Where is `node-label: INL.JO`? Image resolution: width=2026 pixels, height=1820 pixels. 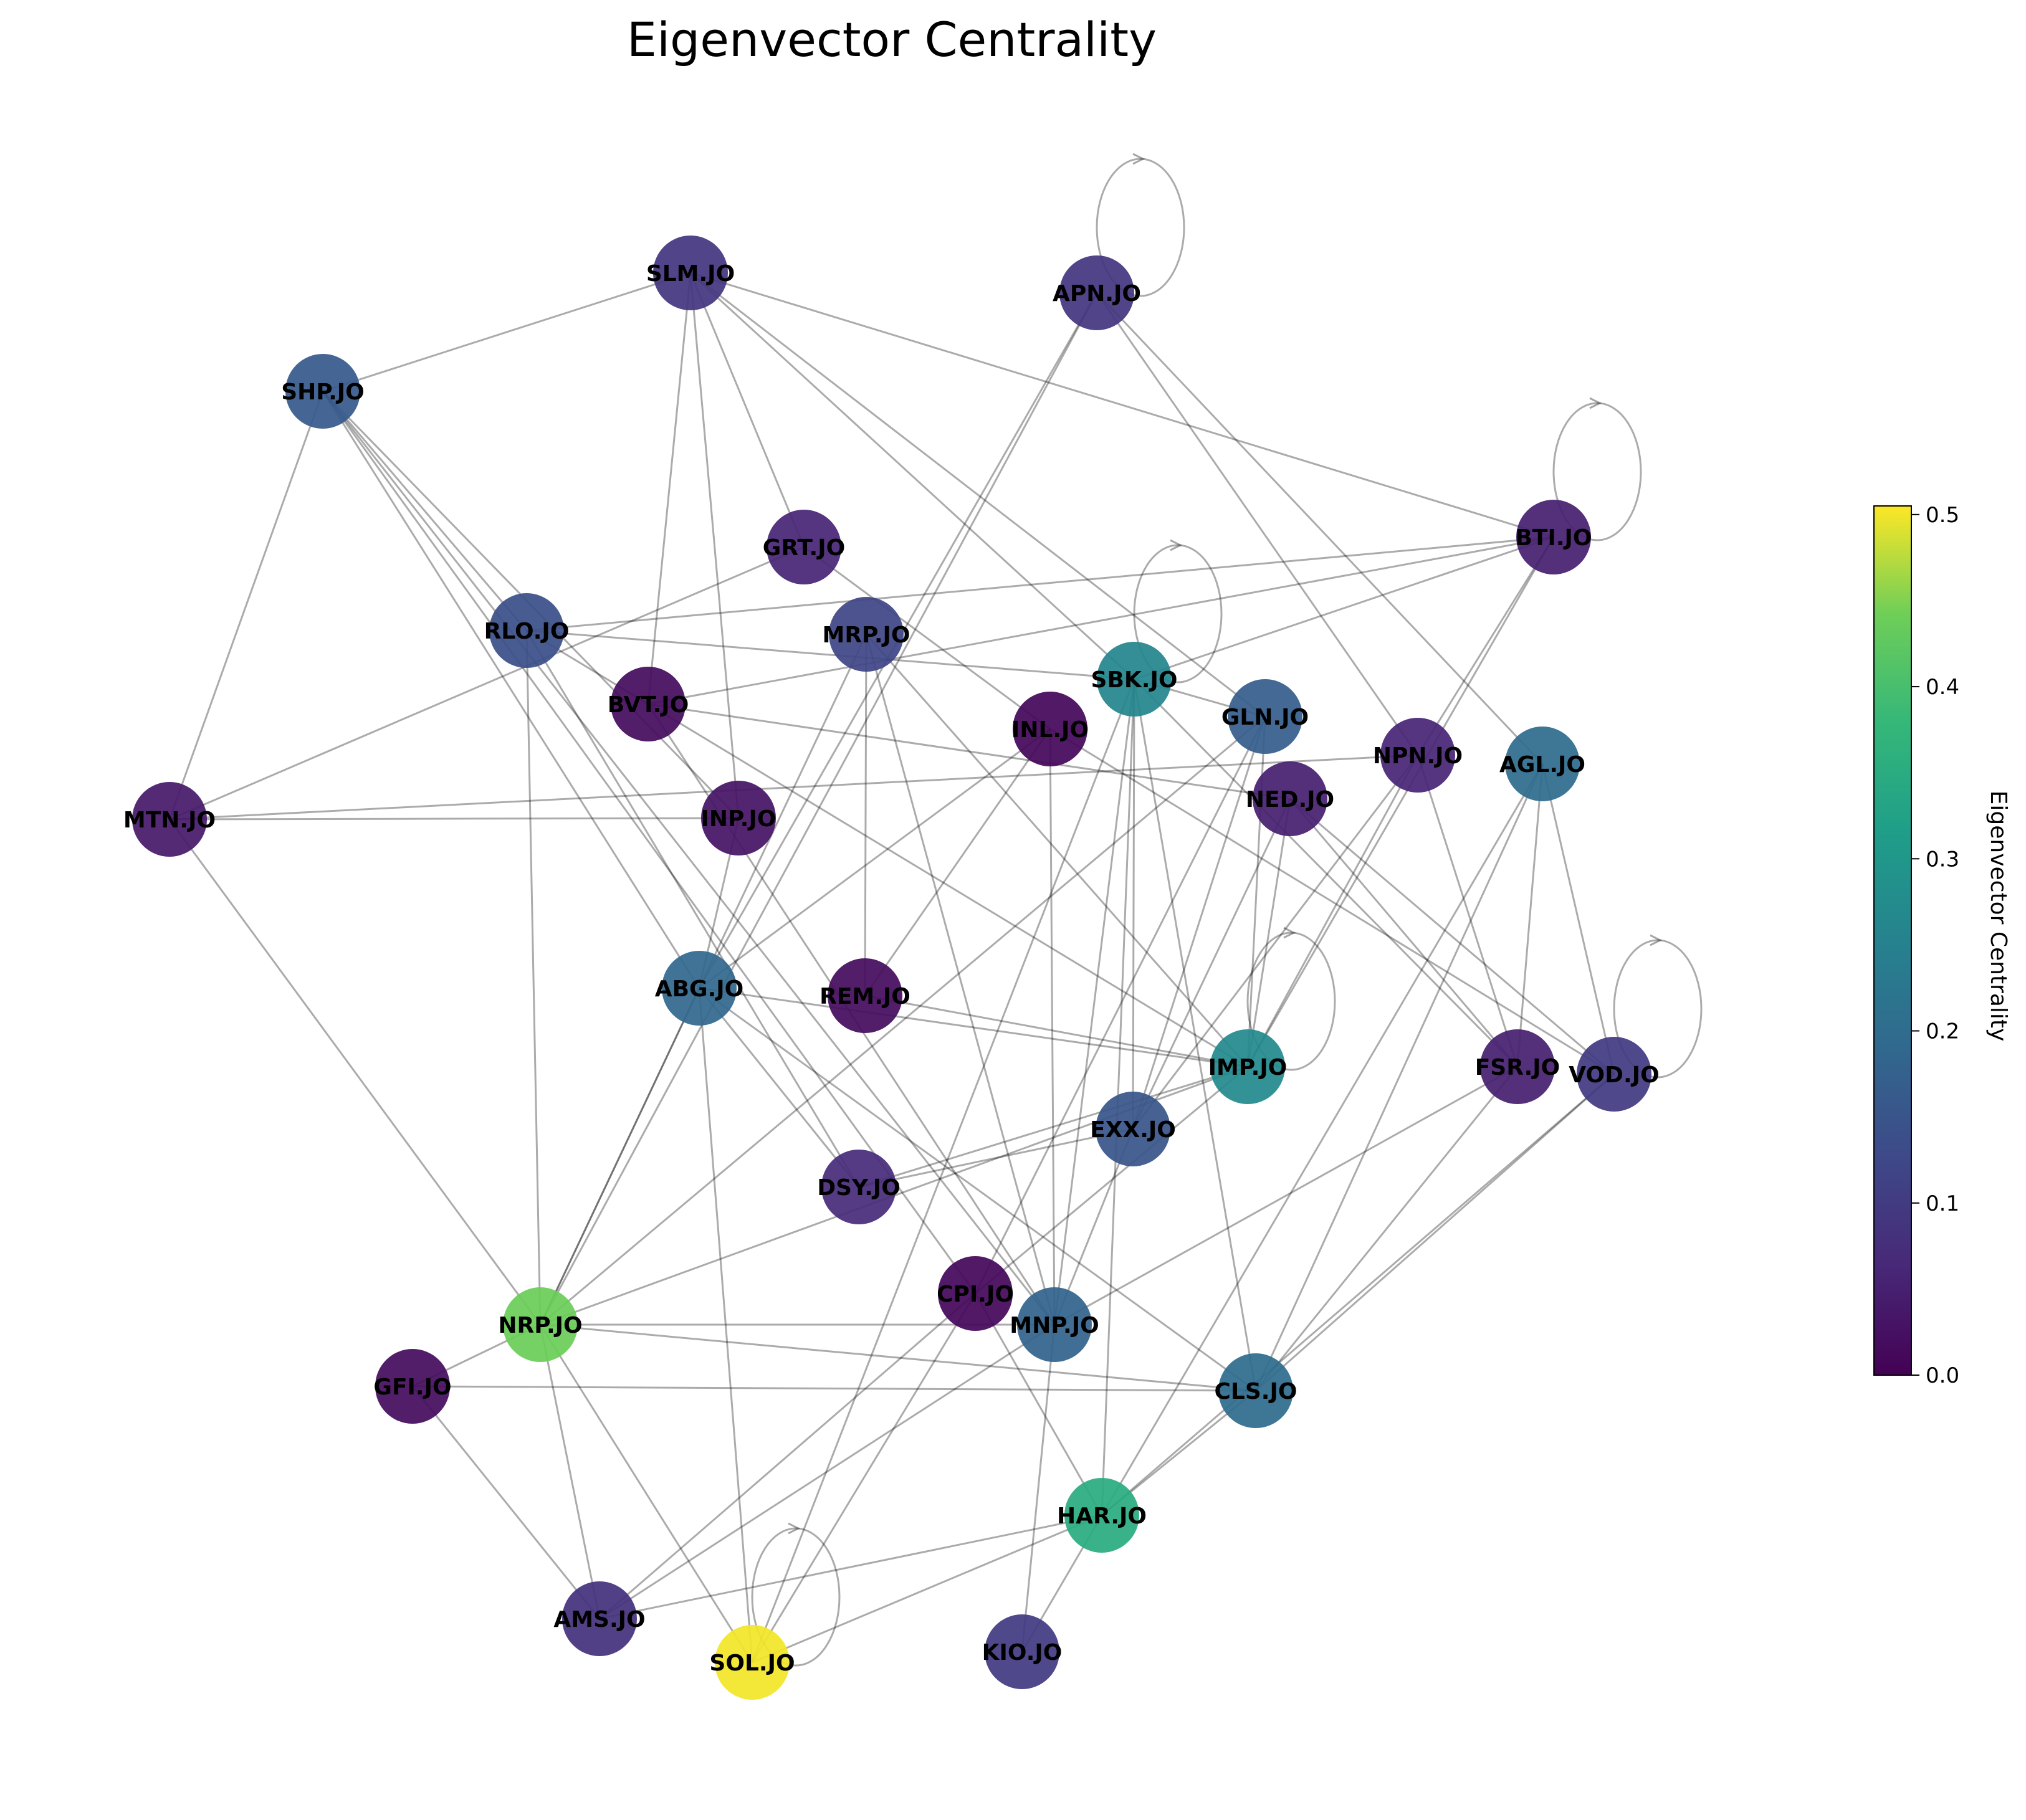
node-label: INL.JO is located at coordinates (1050, 730).